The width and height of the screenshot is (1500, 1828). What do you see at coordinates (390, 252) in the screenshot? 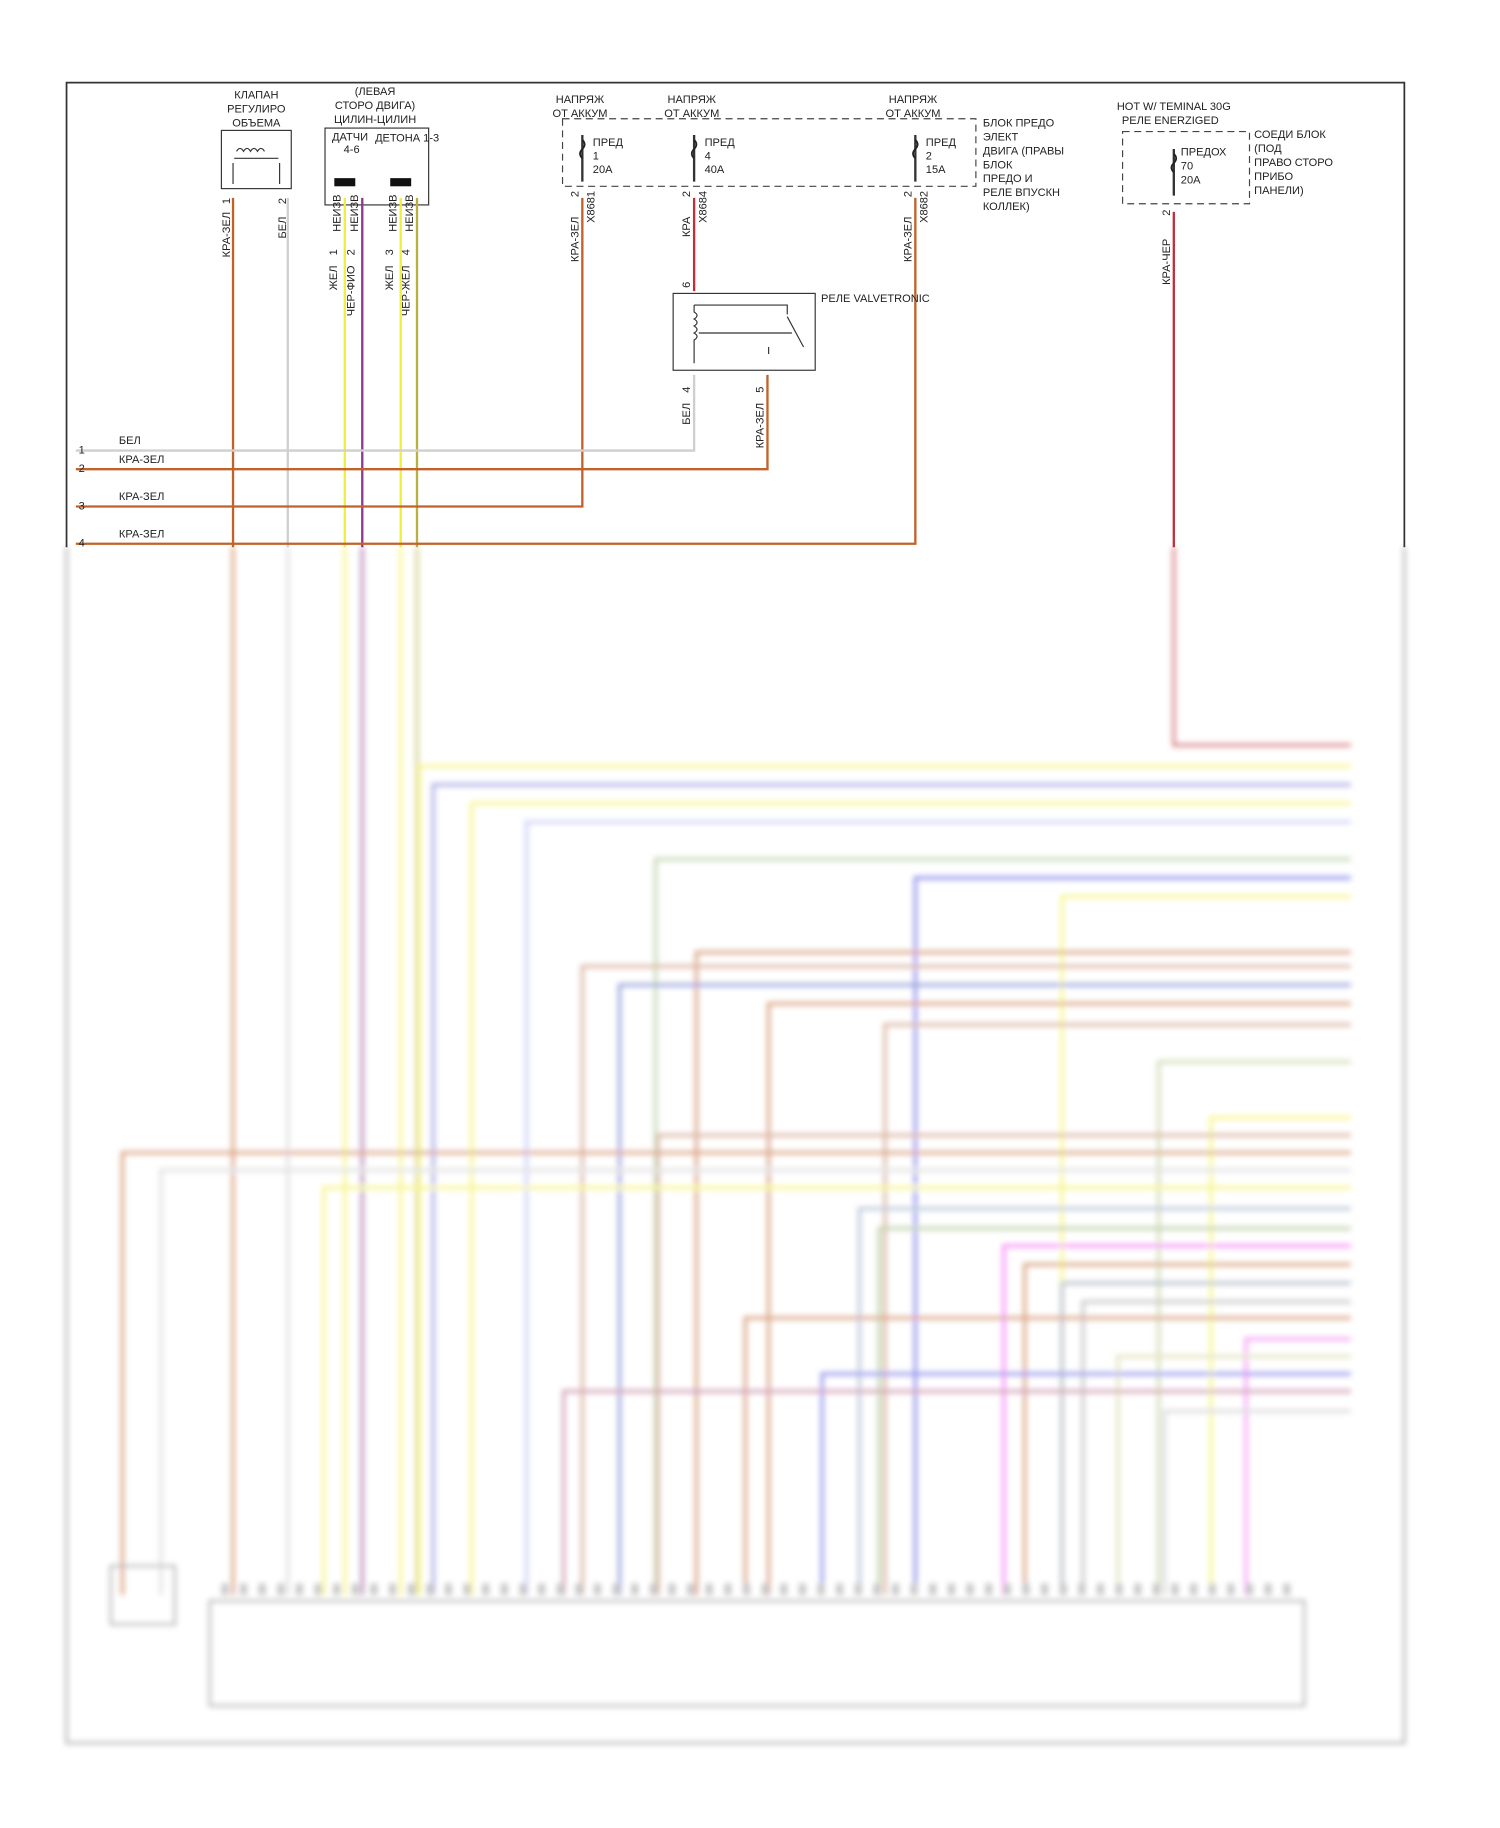
I see `vertical-label: 3` at bounding box center [390, 252].